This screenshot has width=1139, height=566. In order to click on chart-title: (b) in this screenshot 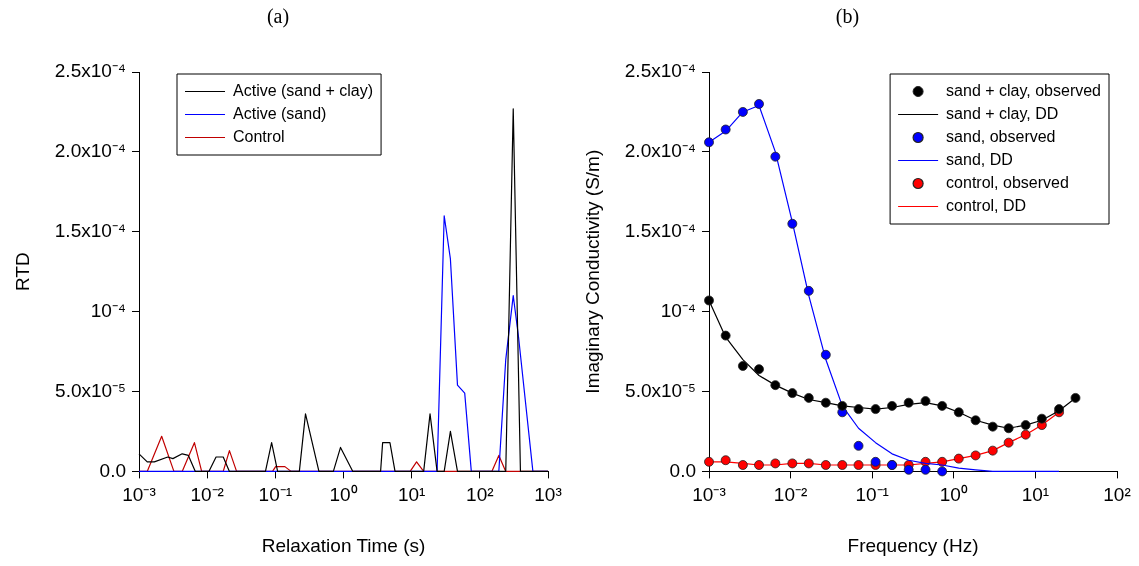, I will do `click(847, 17)`.